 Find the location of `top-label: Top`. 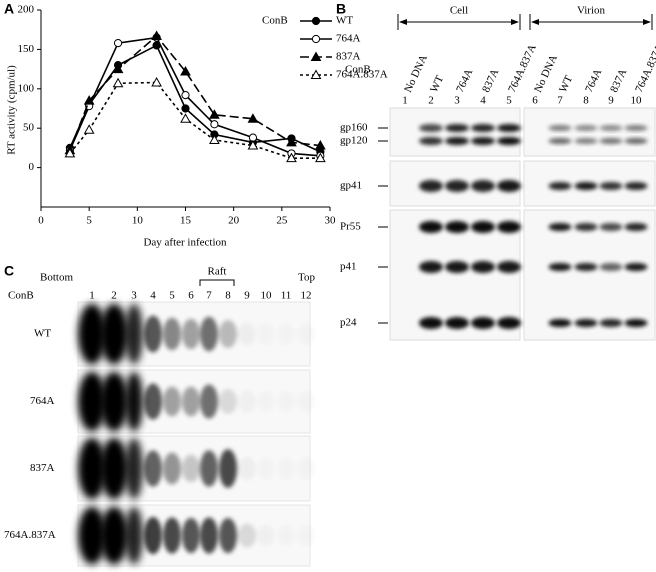

top-label: Top is located at coordinates (306, 278).